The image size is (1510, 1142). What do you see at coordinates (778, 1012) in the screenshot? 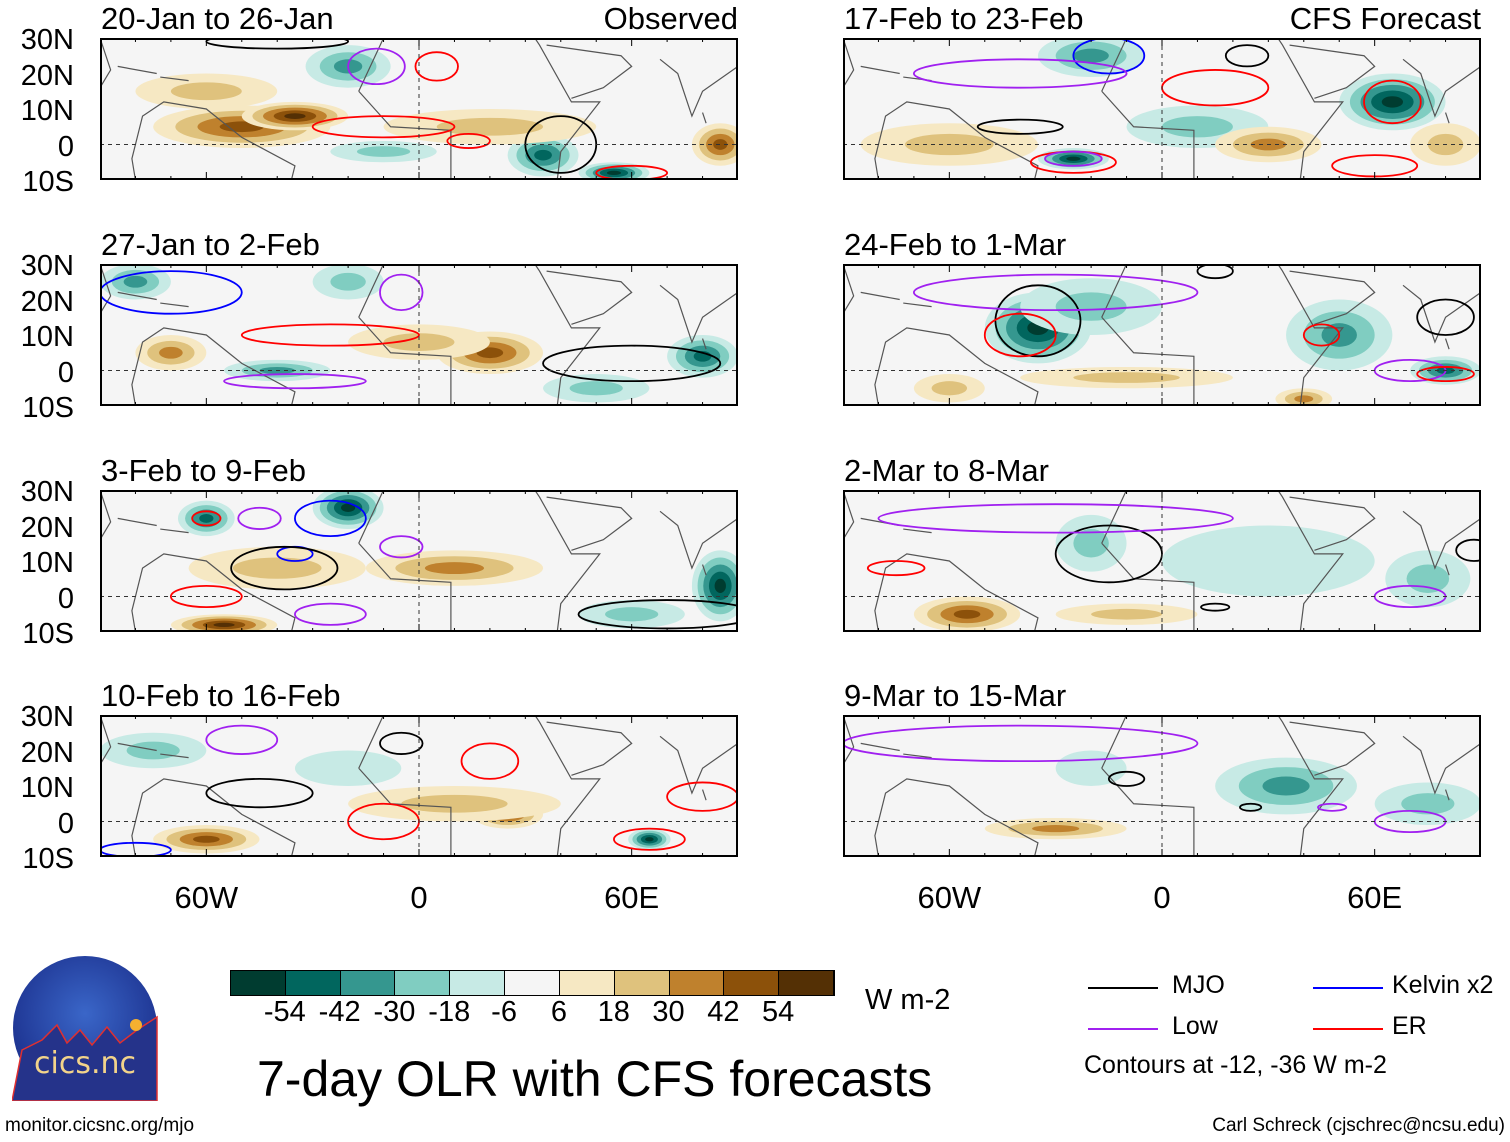
I see `colorbar-tick-label: 54` at bounding box center [778, 1012].